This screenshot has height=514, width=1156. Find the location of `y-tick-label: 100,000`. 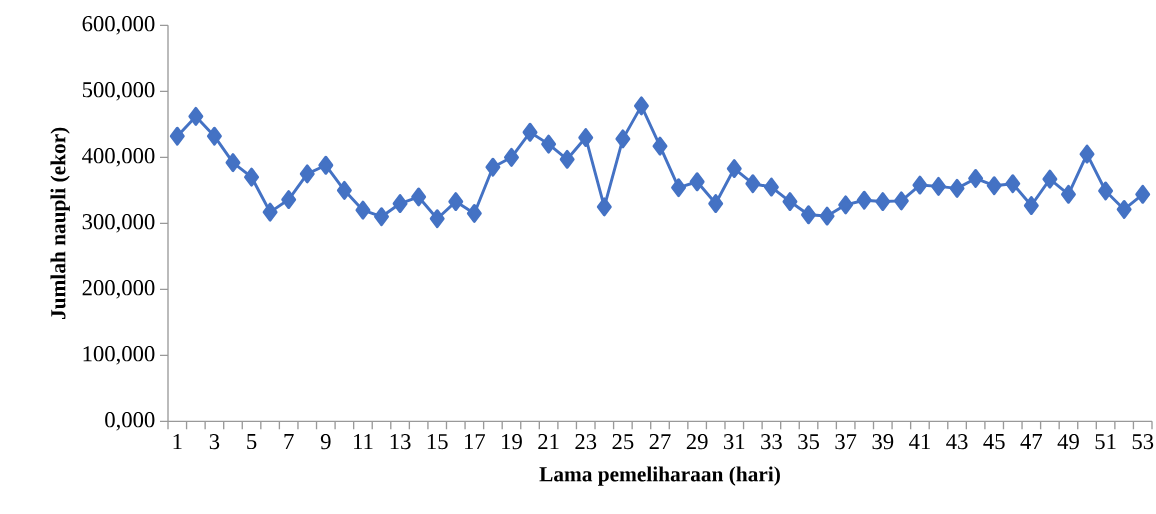

y-tick-label: 100,000 is located at coordinates (119, 355).